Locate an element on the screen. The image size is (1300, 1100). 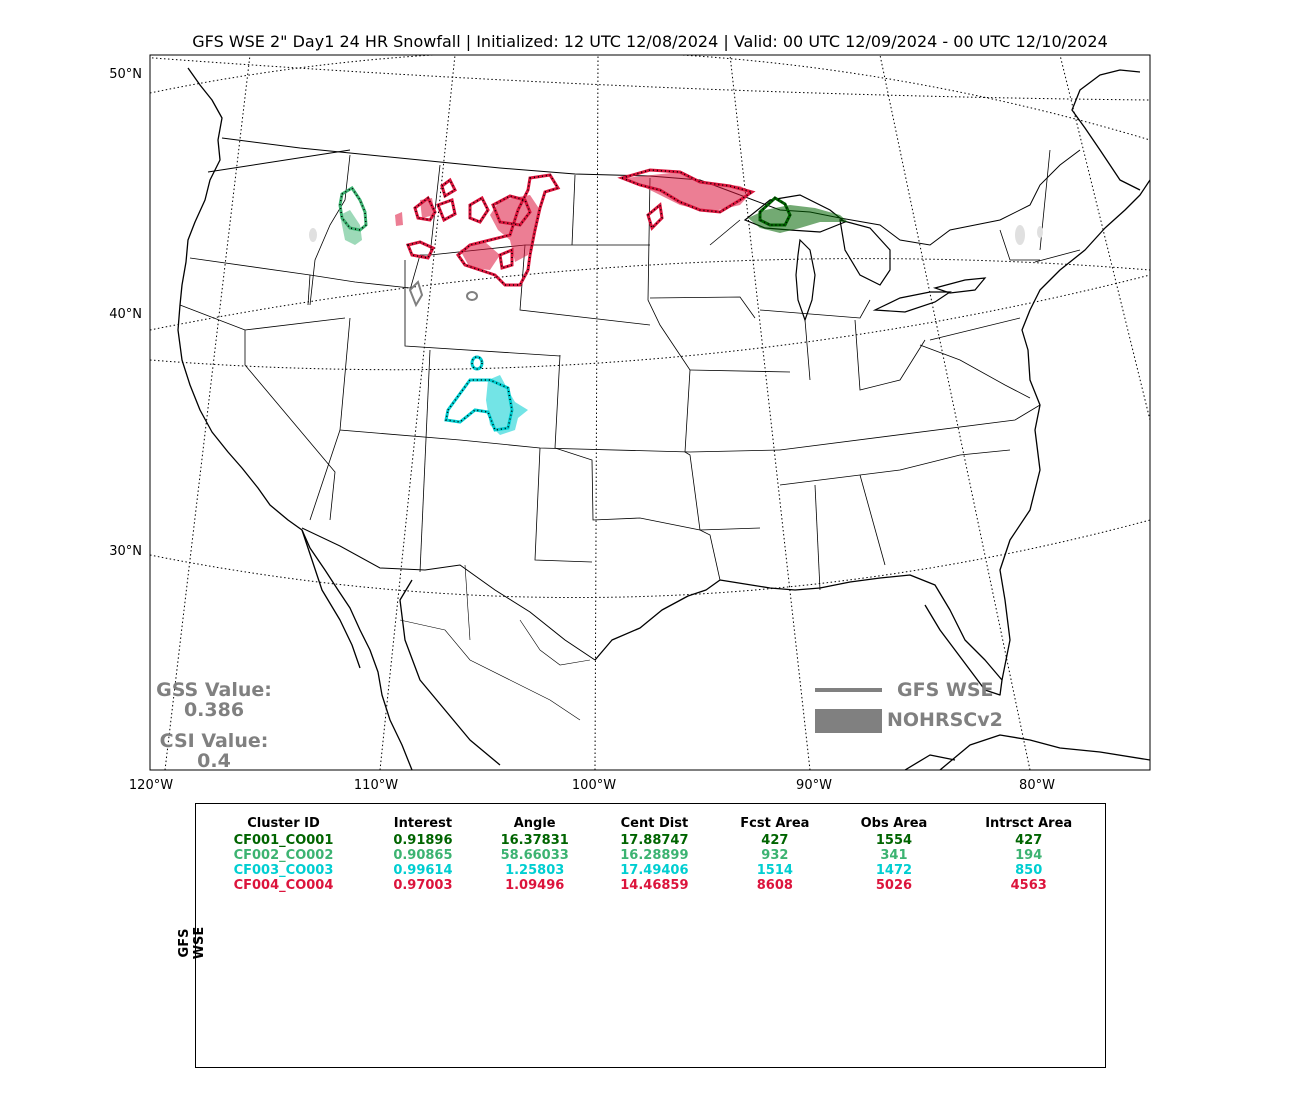
table-cell: 8608 is located at coordinates (774, 885).